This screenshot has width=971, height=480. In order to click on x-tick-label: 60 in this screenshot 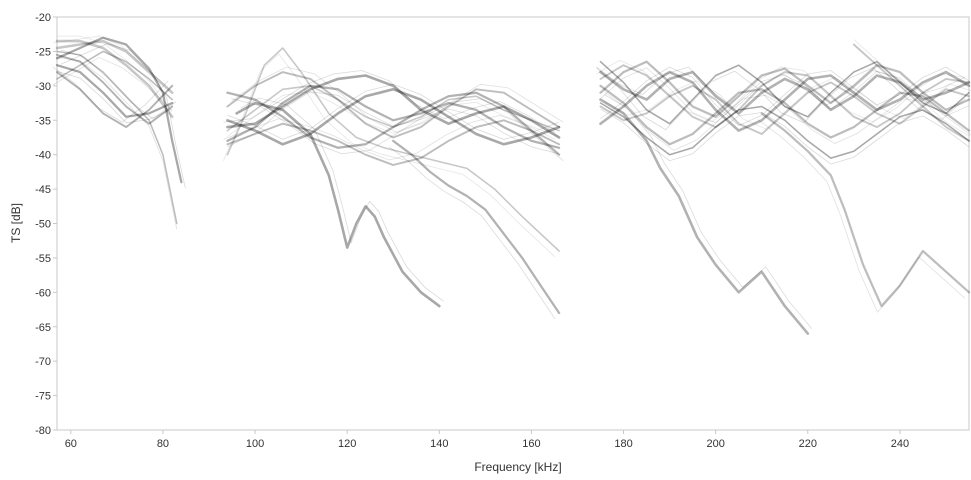, I will do `click(71, 444)`.